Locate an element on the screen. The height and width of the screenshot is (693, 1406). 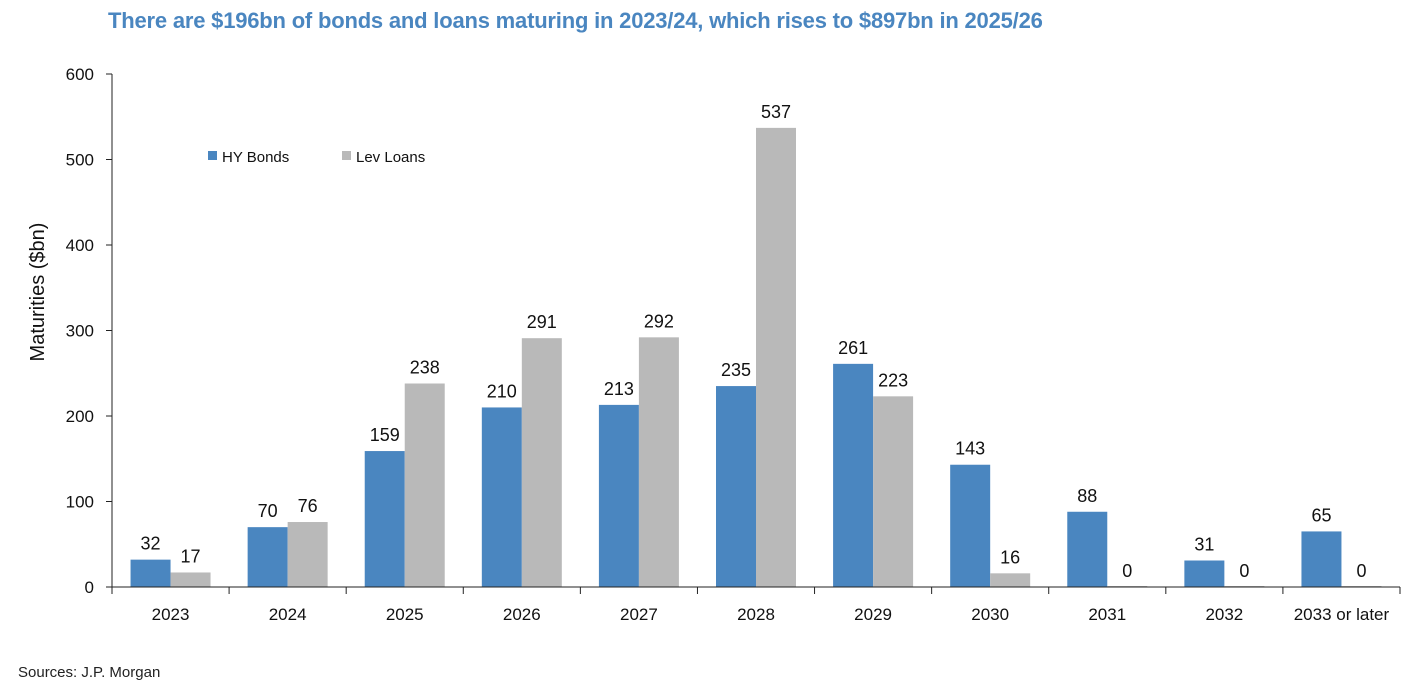
x-tick-label: 2030 is located at coordinates (990, 614).